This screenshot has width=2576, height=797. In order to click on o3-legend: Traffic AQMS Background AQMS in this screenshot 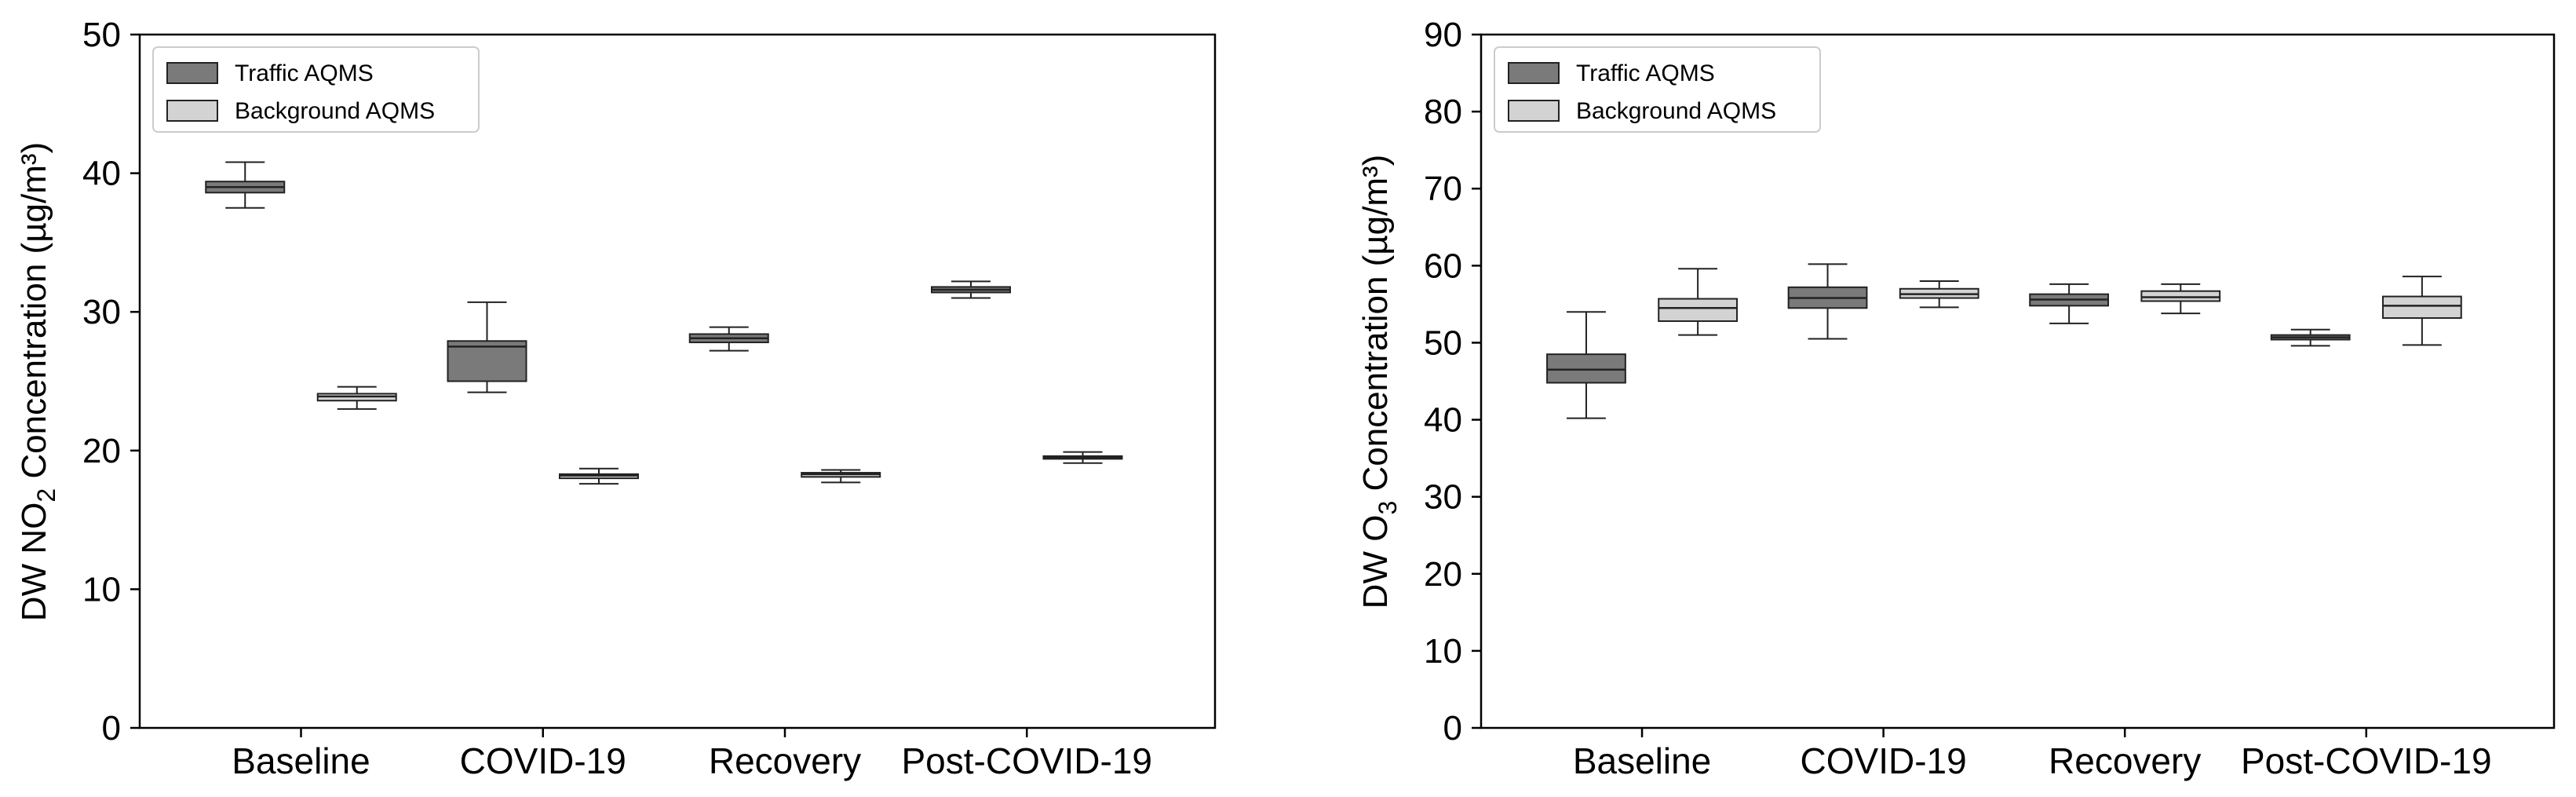, I will do `click(1657, 89)`.